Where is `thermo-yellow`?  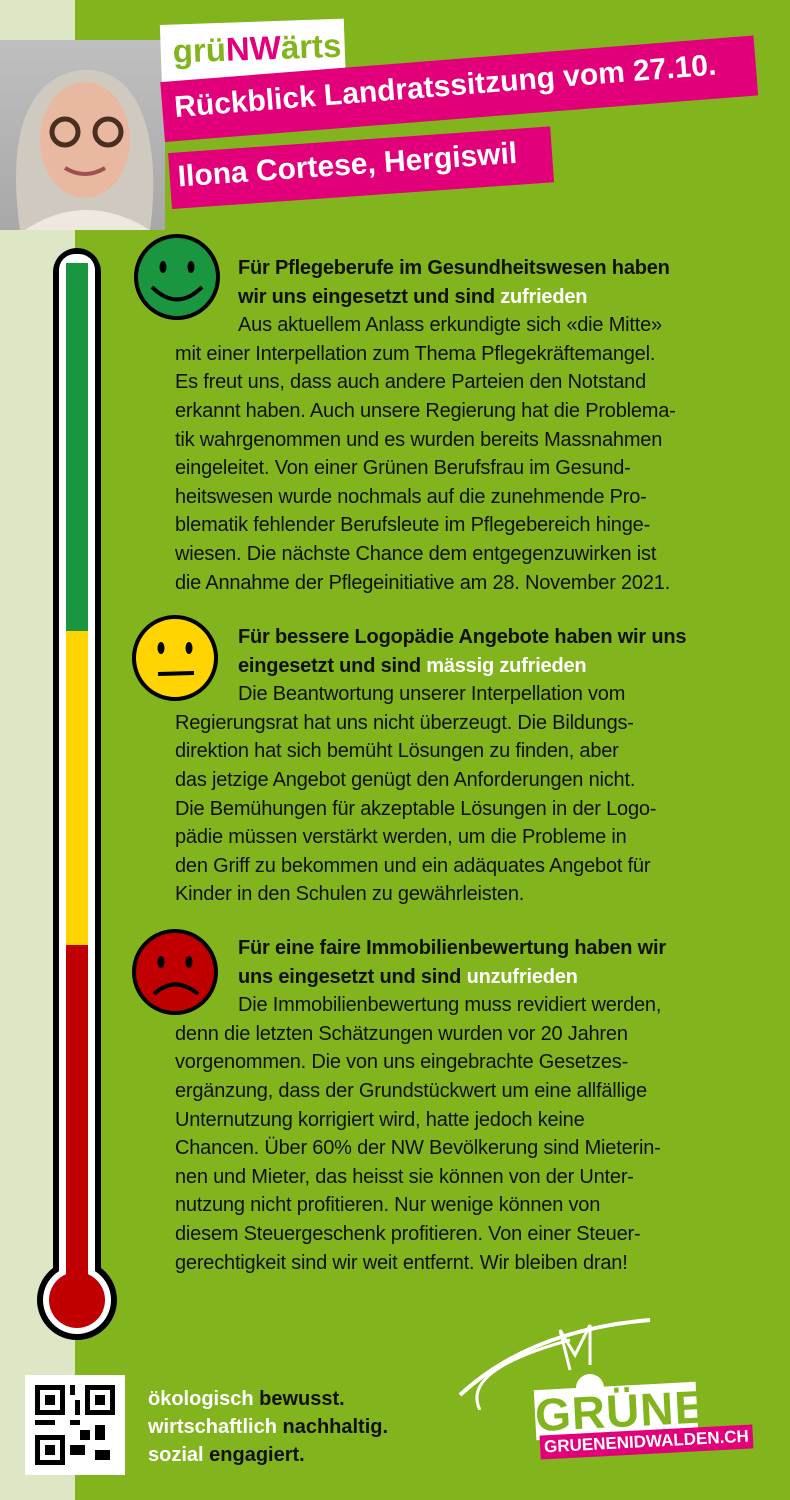 thermo-yellow is located at coordinates (77, 788).